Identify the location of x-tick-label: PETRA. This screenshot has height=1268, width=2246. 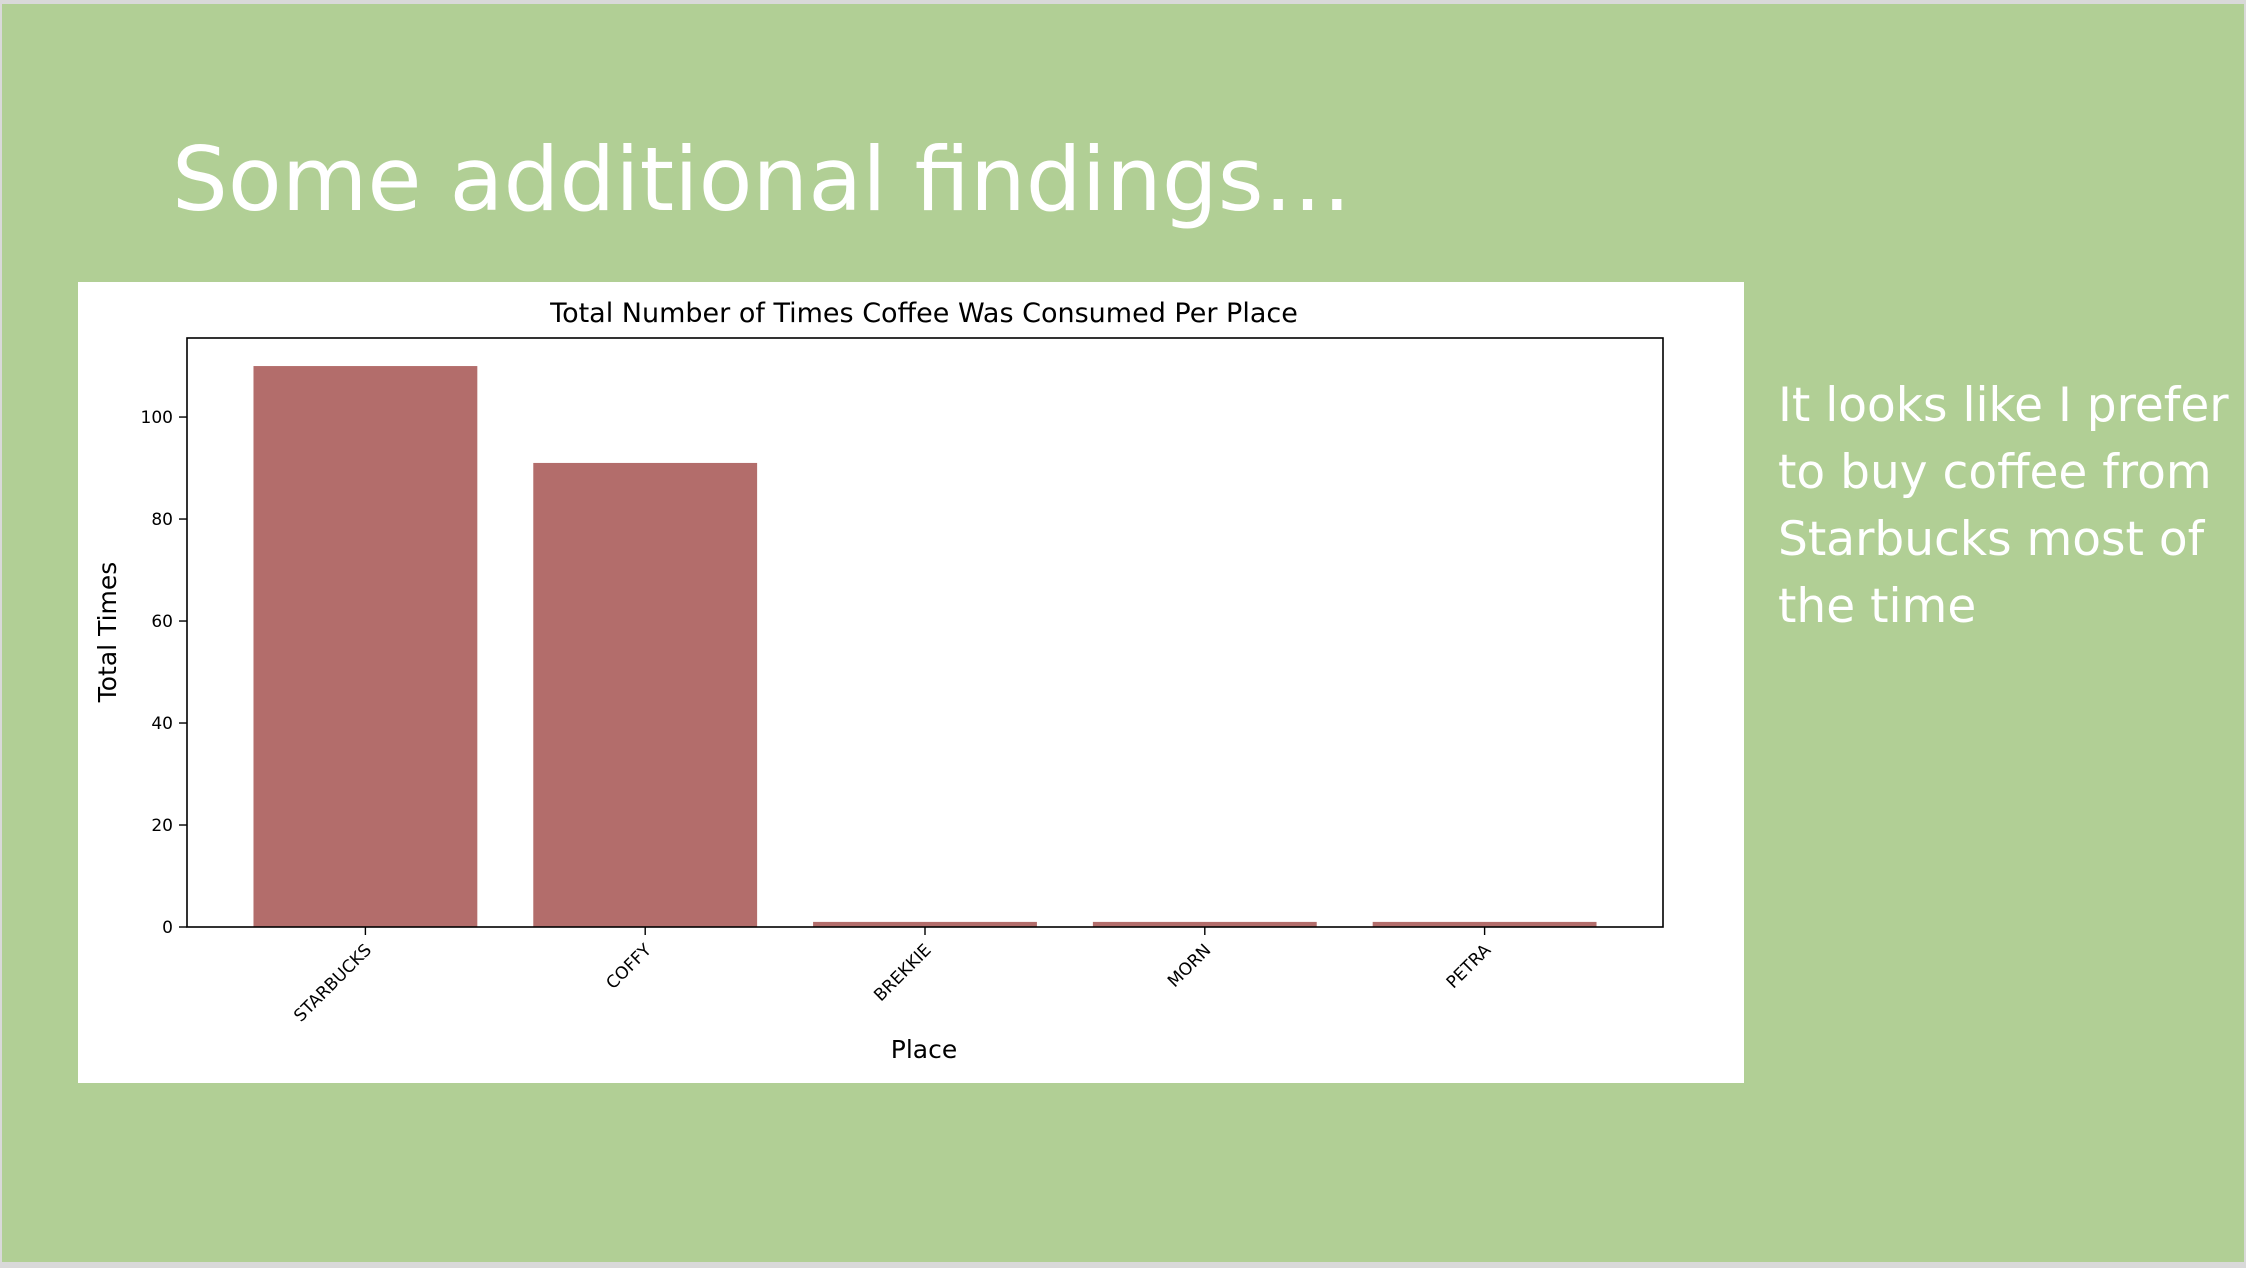
(1469, 966).